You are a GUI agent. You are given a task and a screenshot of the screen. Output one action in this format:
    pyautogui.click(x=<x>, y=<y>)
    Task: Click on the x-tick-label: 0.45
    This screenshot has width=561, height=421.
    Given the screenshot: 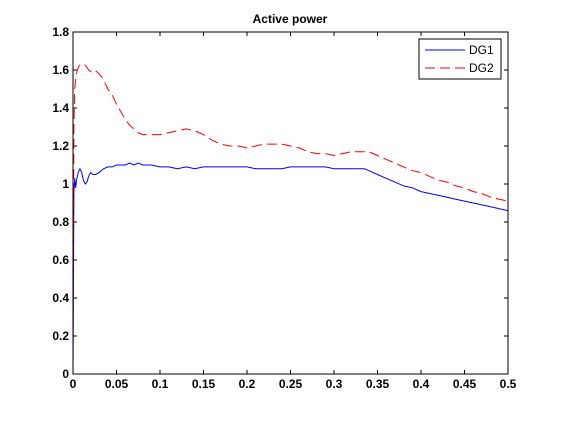 What is the action you would take?
    pyautogui.click(x=465, y=384)
    